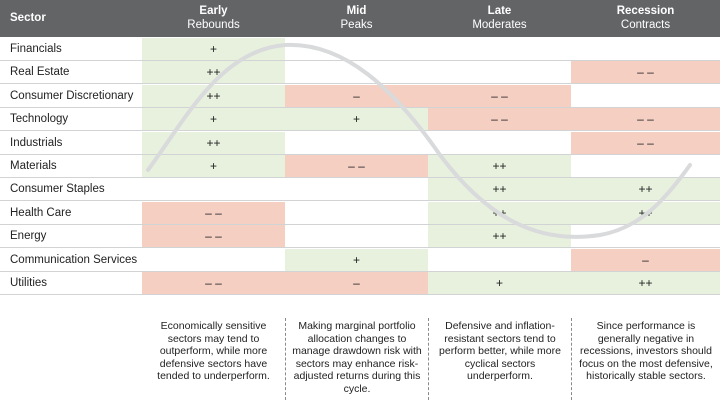 The height and width of the screenshot is (402, 720). What do you see at coordinates (36, 142) in the screenshot?
I see `sector-label: Industrials` at bounding box center [36, 142].